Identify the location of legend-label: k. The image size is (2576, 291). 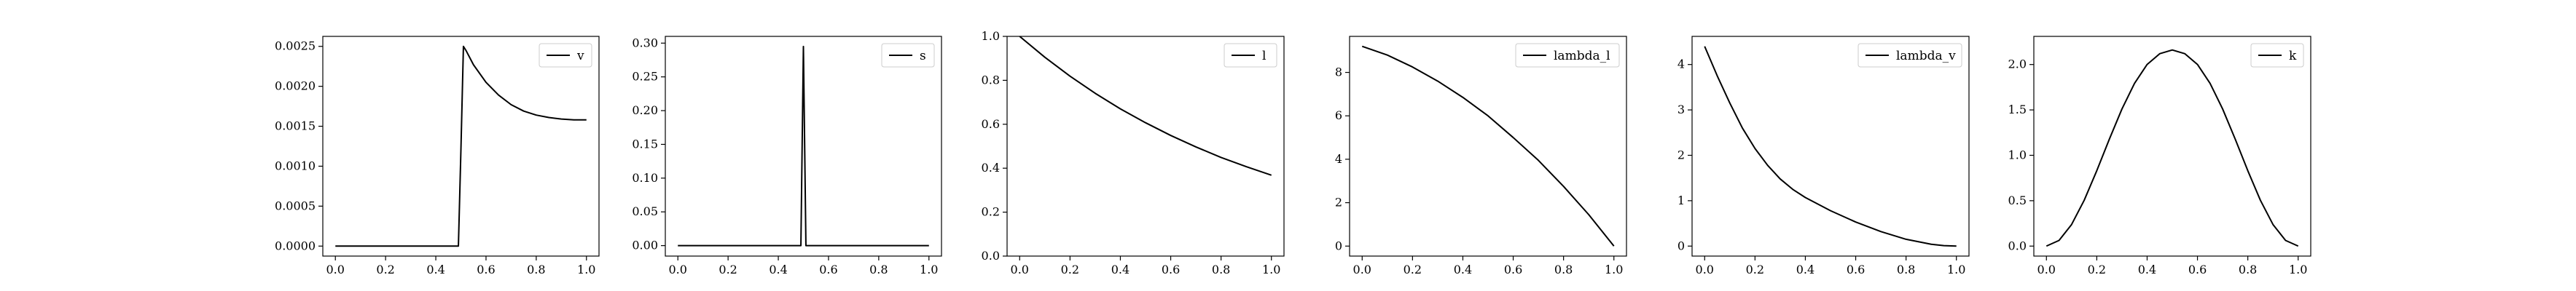
(2293, 56).